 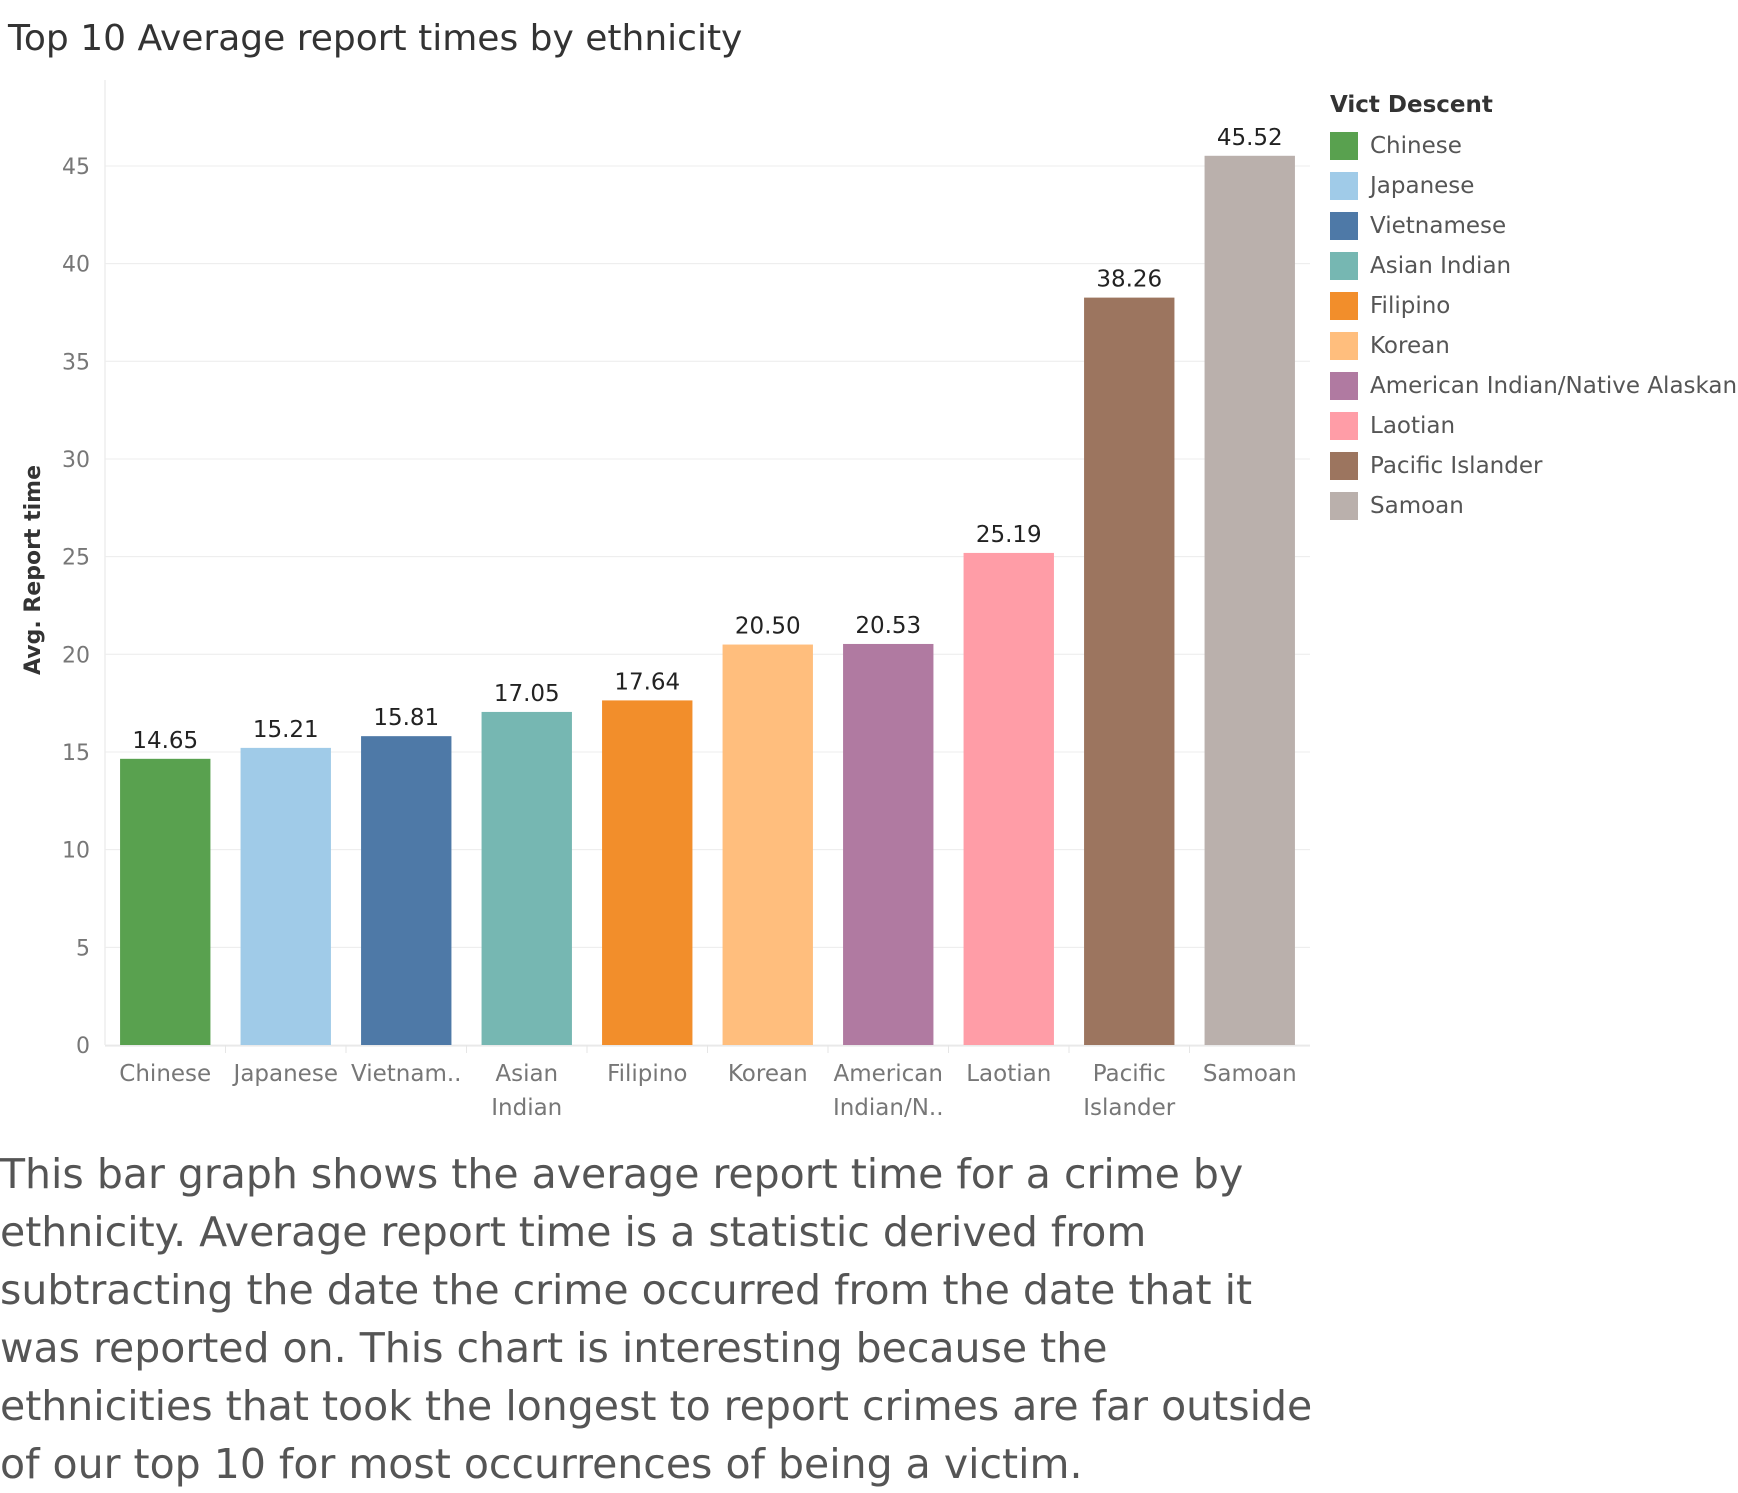 I want to click on y-axis-ticks: 0 5 10 15 20 25 30 35 40 45, so click(x=76, y=607).